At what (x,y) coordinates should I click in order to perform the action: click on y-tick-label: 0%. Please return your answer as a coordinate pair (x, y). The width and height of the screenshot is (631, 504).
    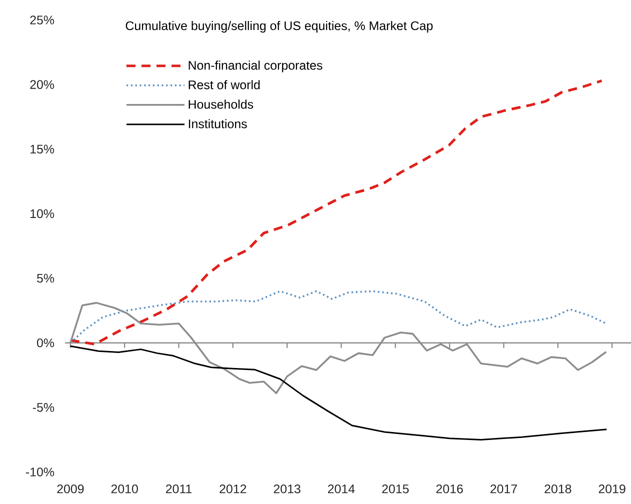
    Looking at the image, I should click on (45, 343).